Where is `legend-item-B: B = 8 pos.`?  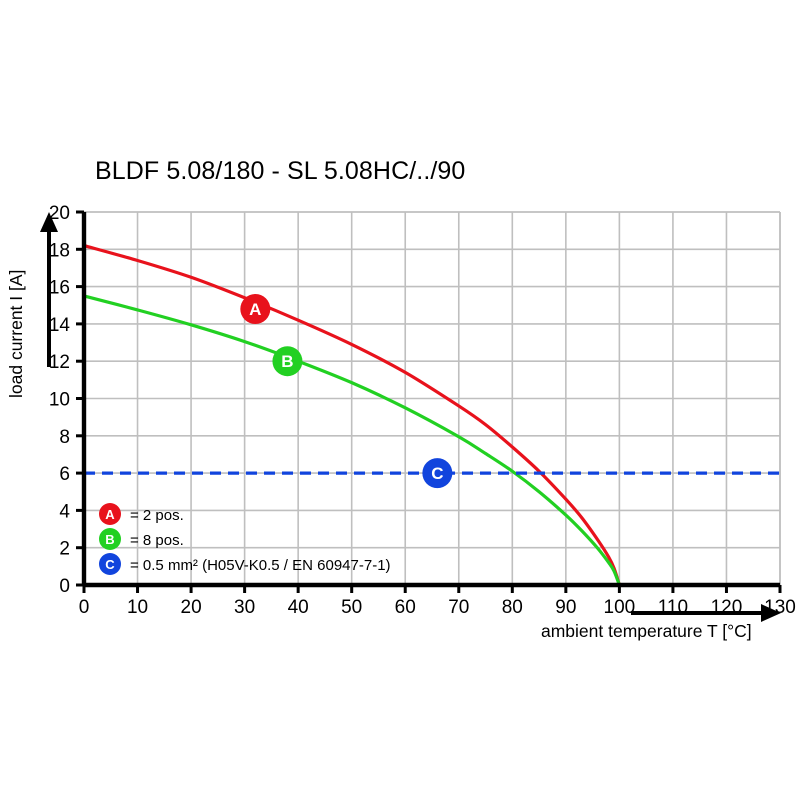 legend-item-B: B = 8 pos. is located at coordinates (141, 539).